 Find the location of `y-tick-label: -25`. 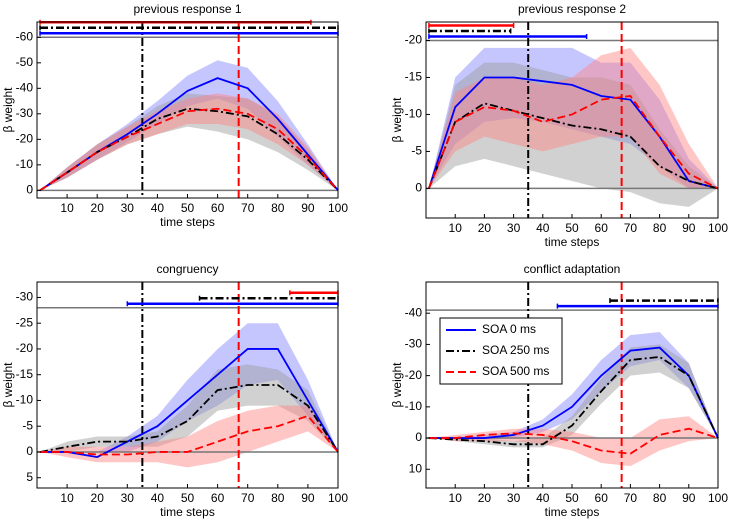

y-tick-label: -25 is located at coordinates (25, 322).